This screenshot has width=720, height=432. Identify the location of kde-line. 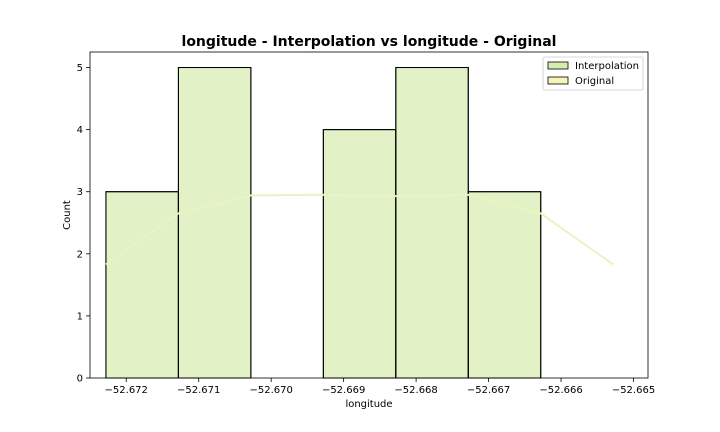
(359, 229).